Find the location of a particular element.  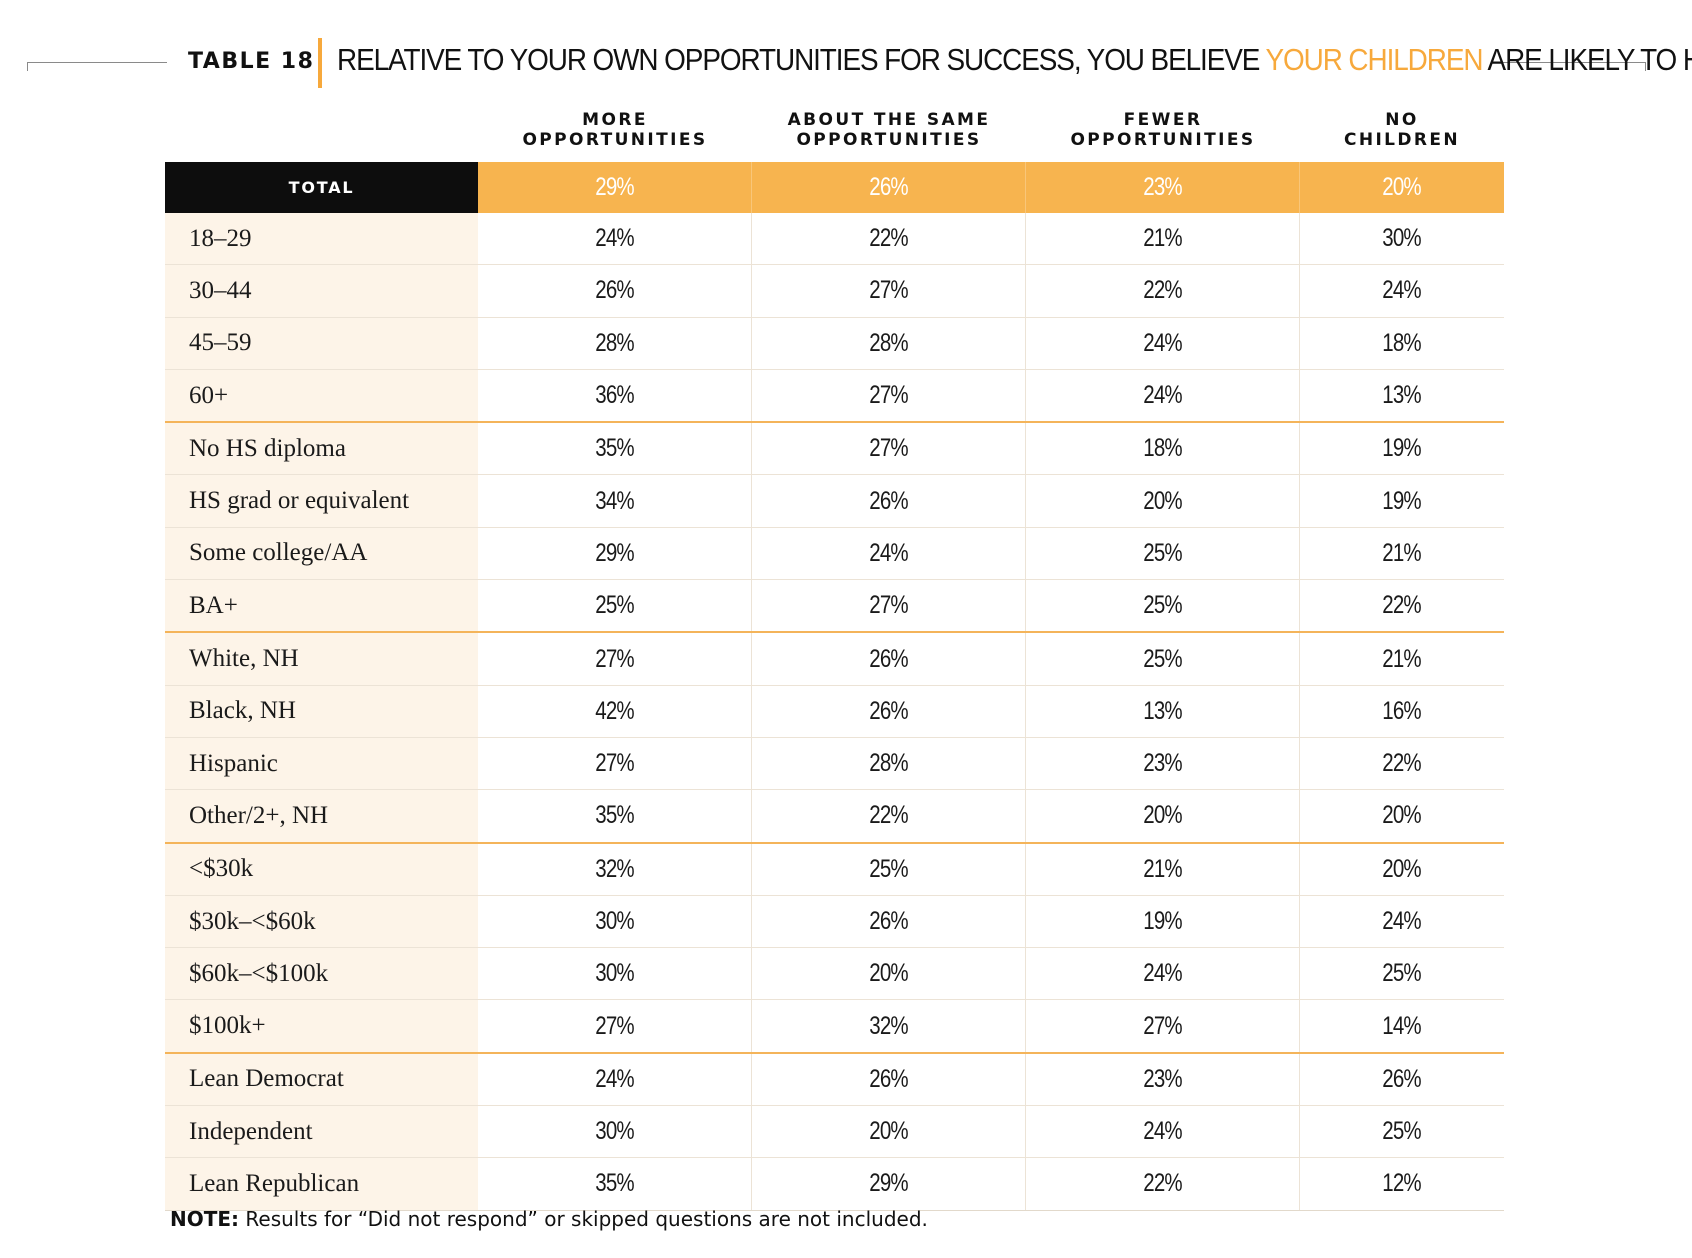

row-label: No HS diploma is located at coordinates (321, 449).